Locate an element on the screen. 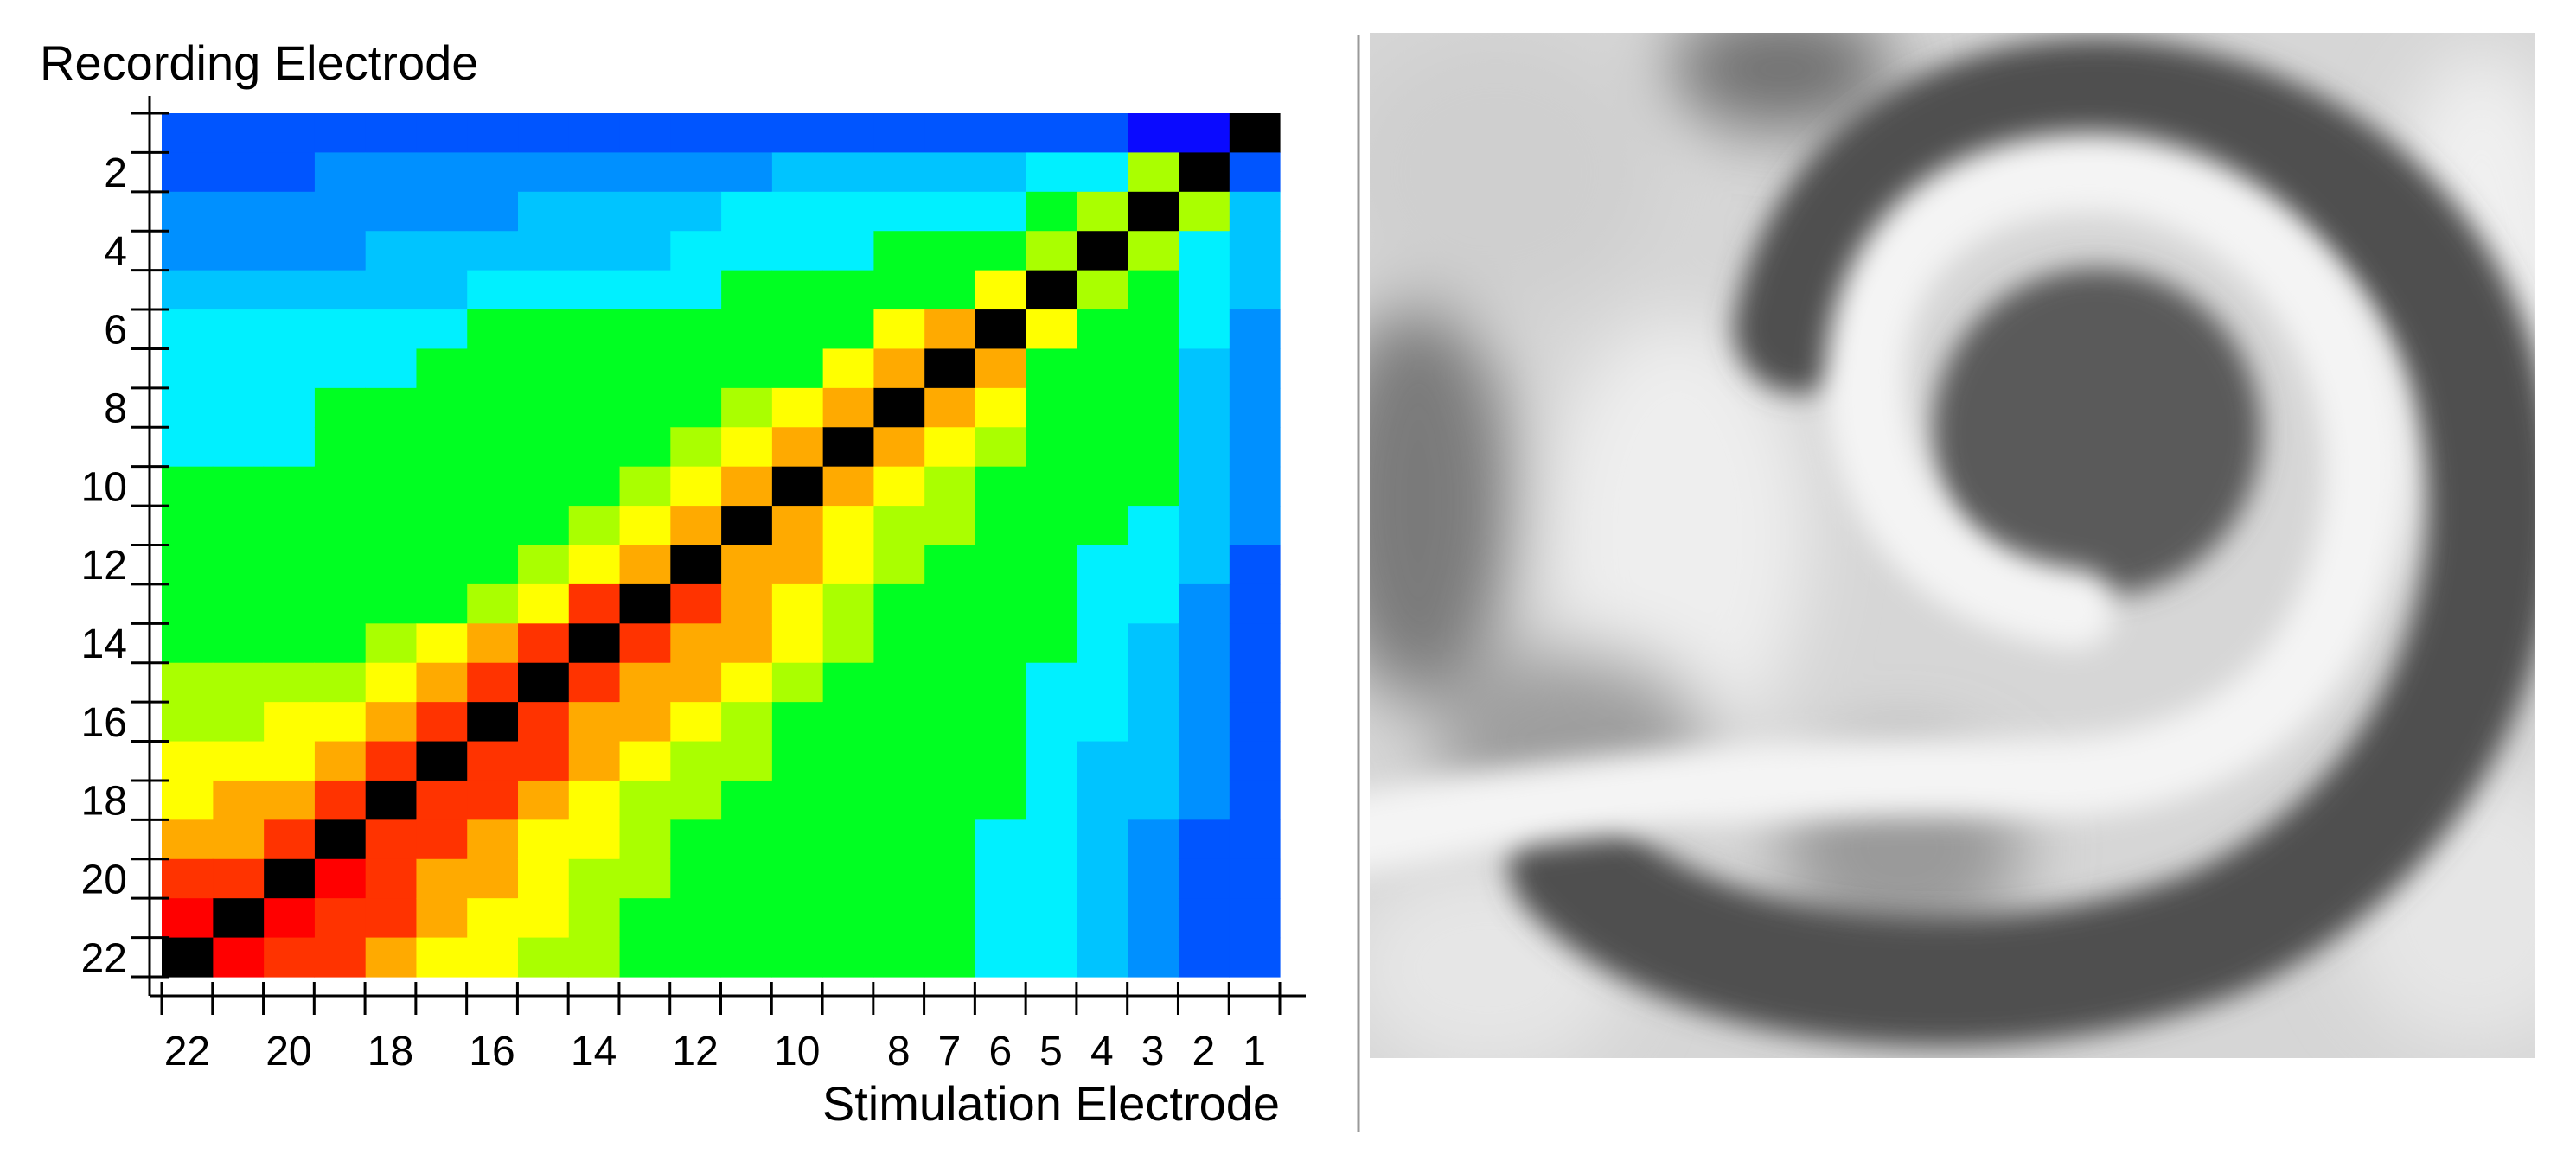 The height and width of the screenshot is (1154, 2576). y-tick-label: 10 is located at coordinates (104, 487).